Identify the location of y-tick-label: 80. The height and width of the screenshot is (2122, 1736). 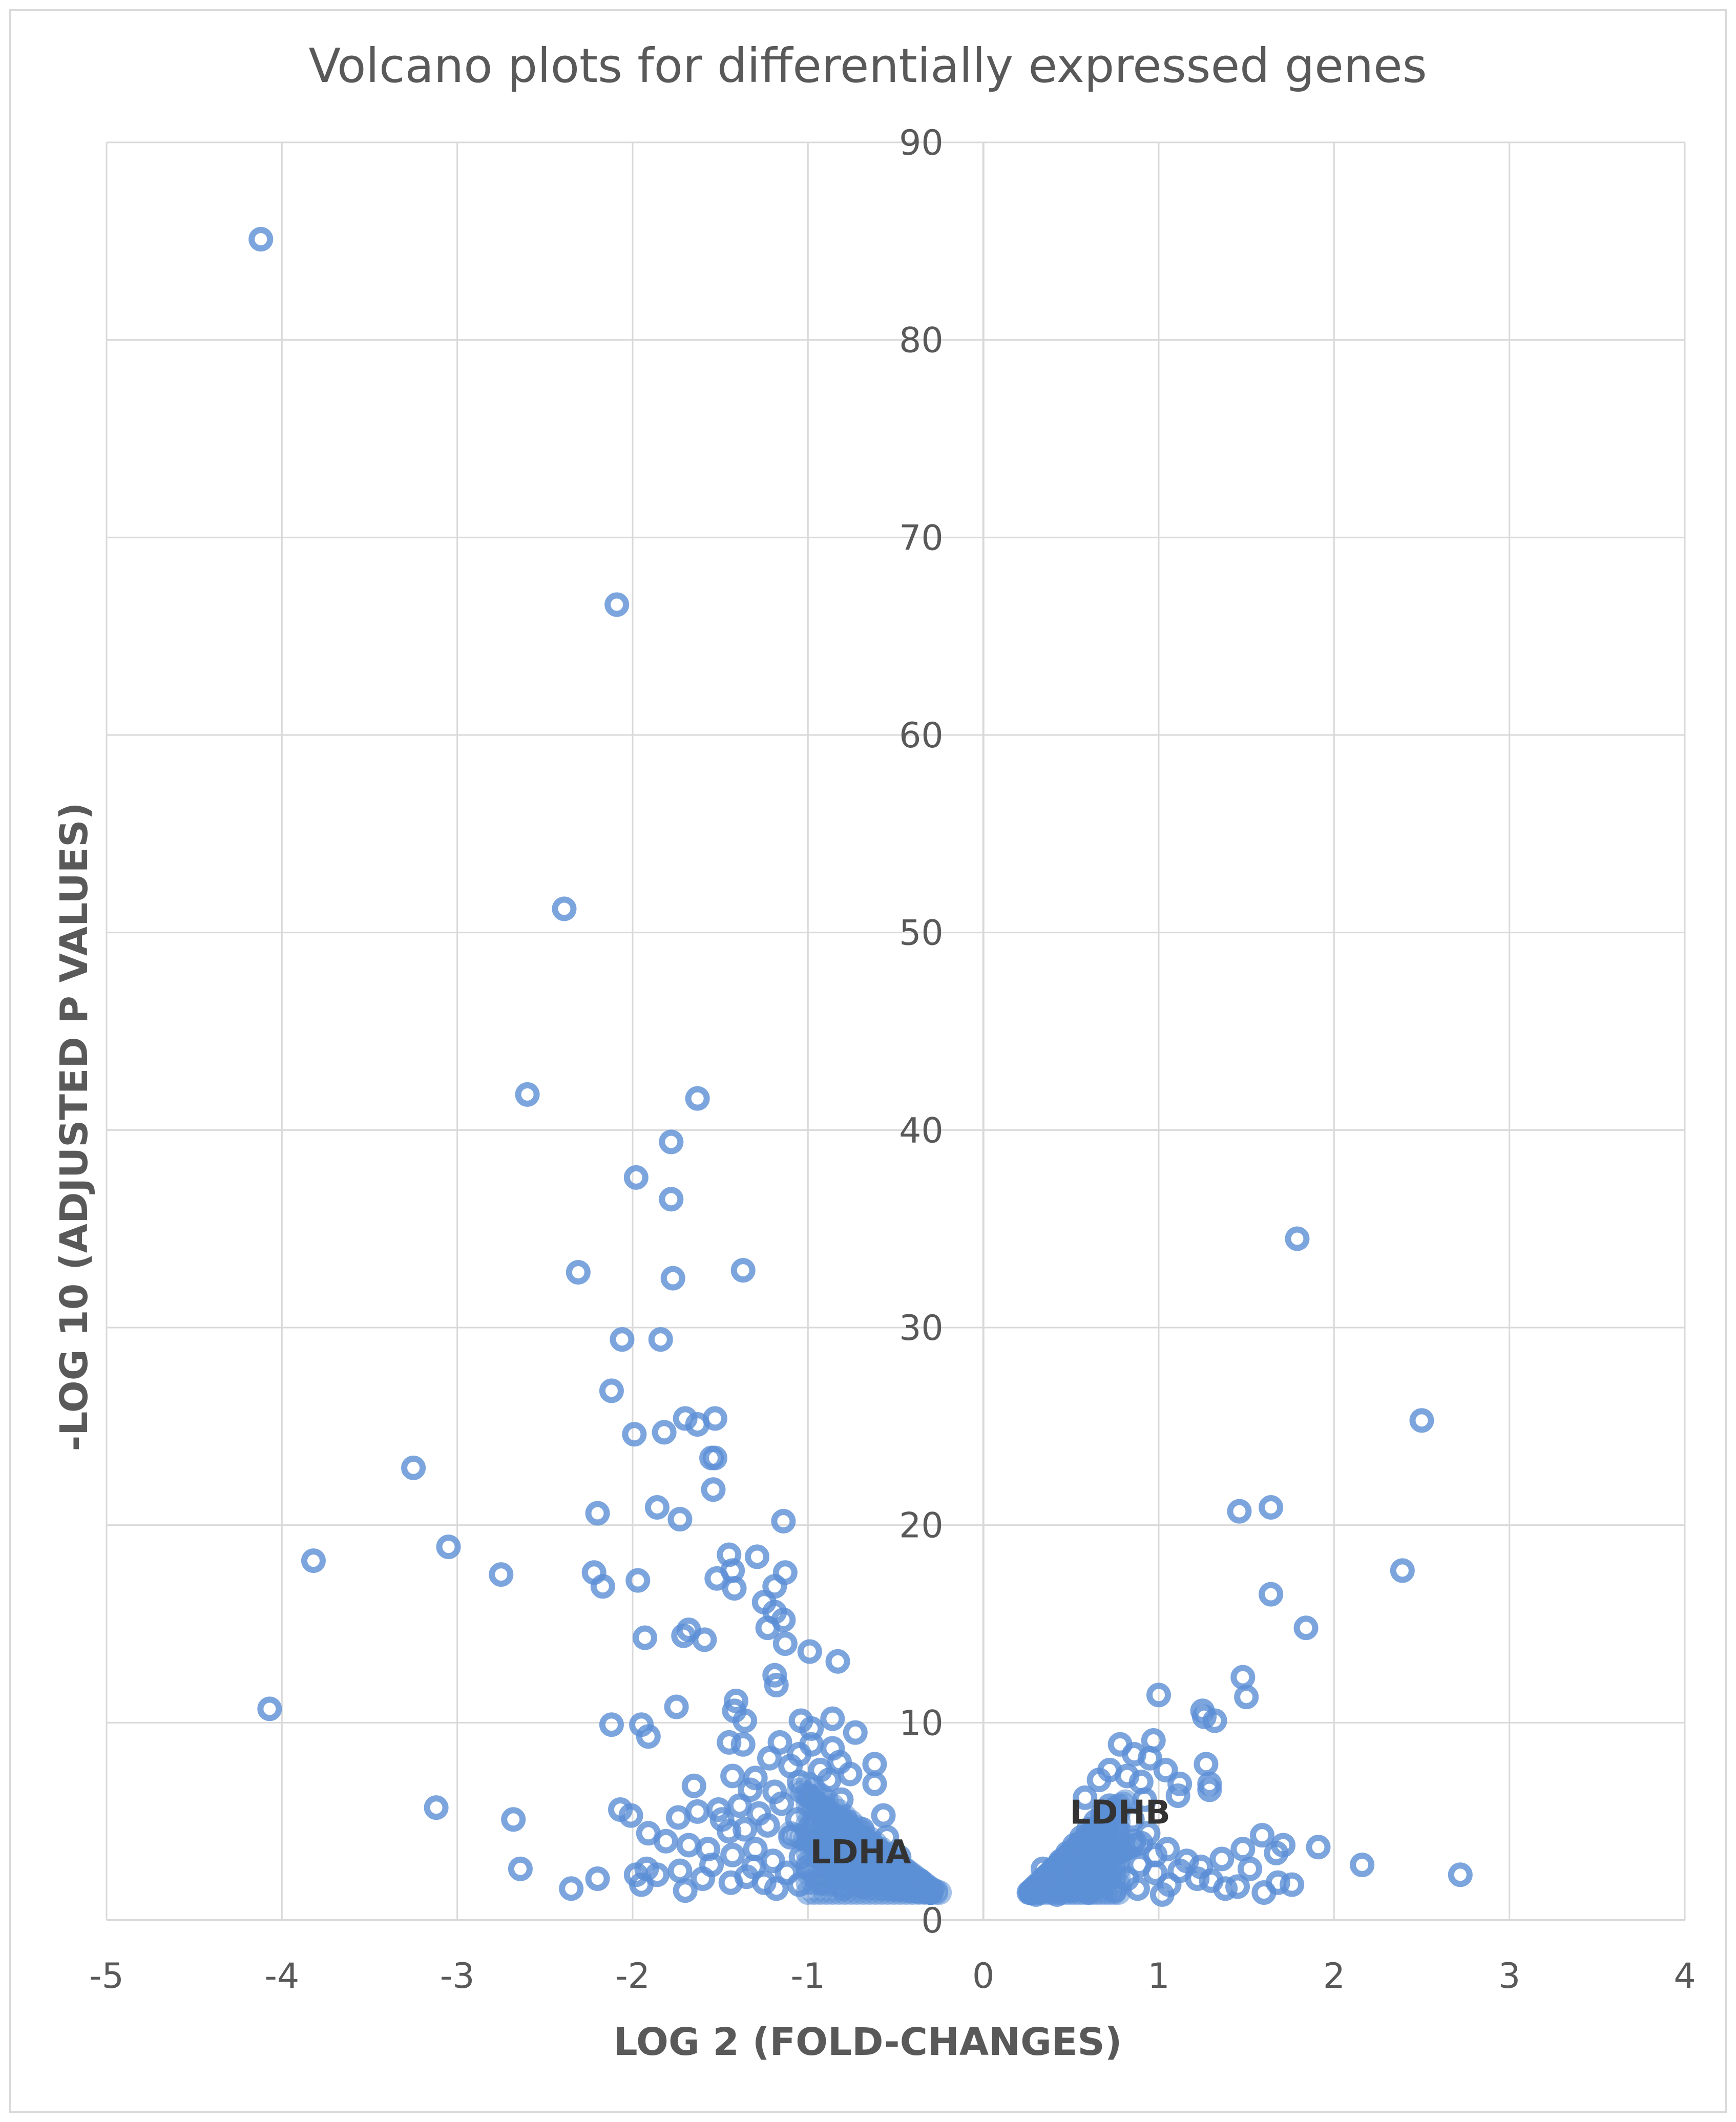
(921, 341).